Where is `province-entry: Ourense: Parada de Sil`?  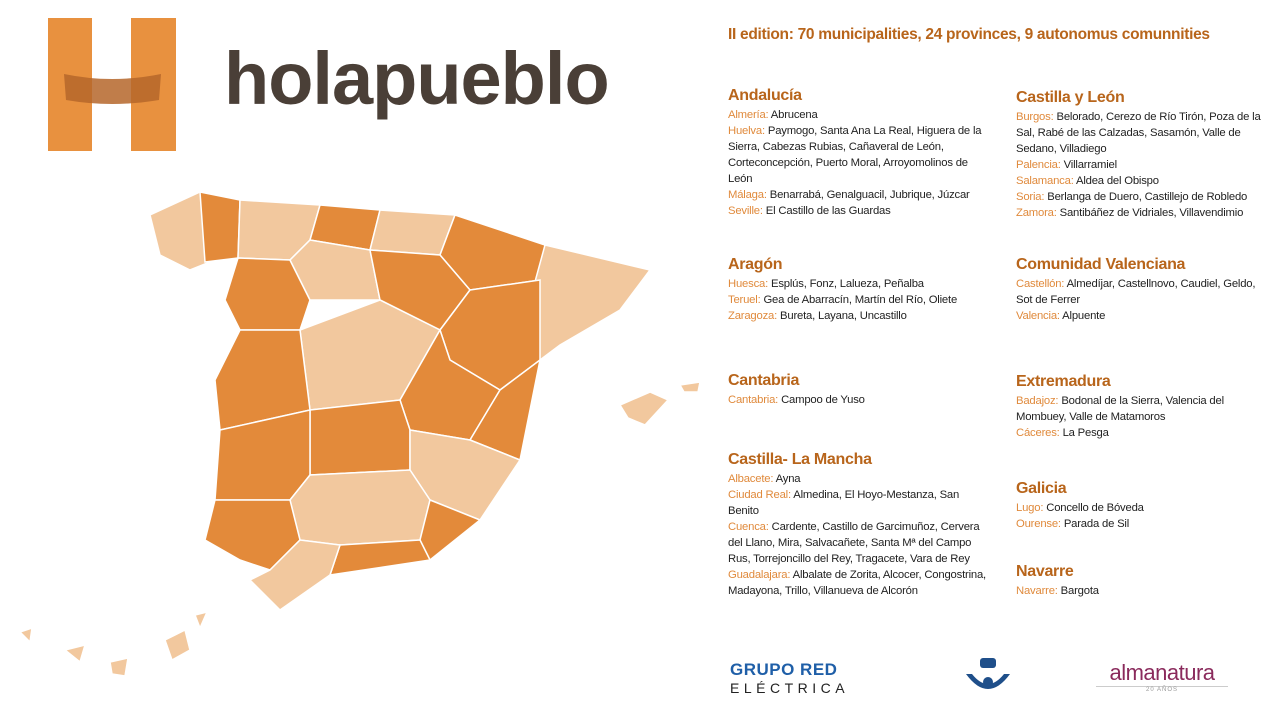
province-entry: Ourense: Parada de Sil is located at coordinates (1139, 524).